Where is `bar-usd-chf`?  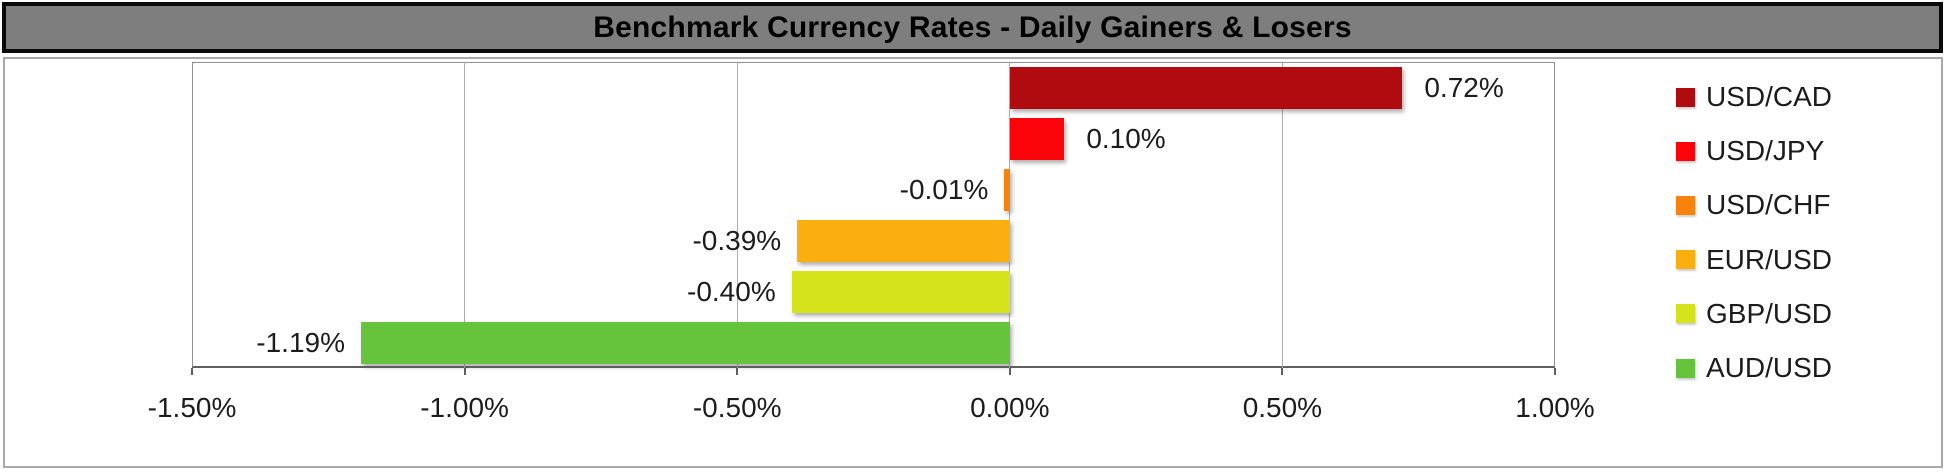 bar-usd-chf is located at coordinates (1007, 189).